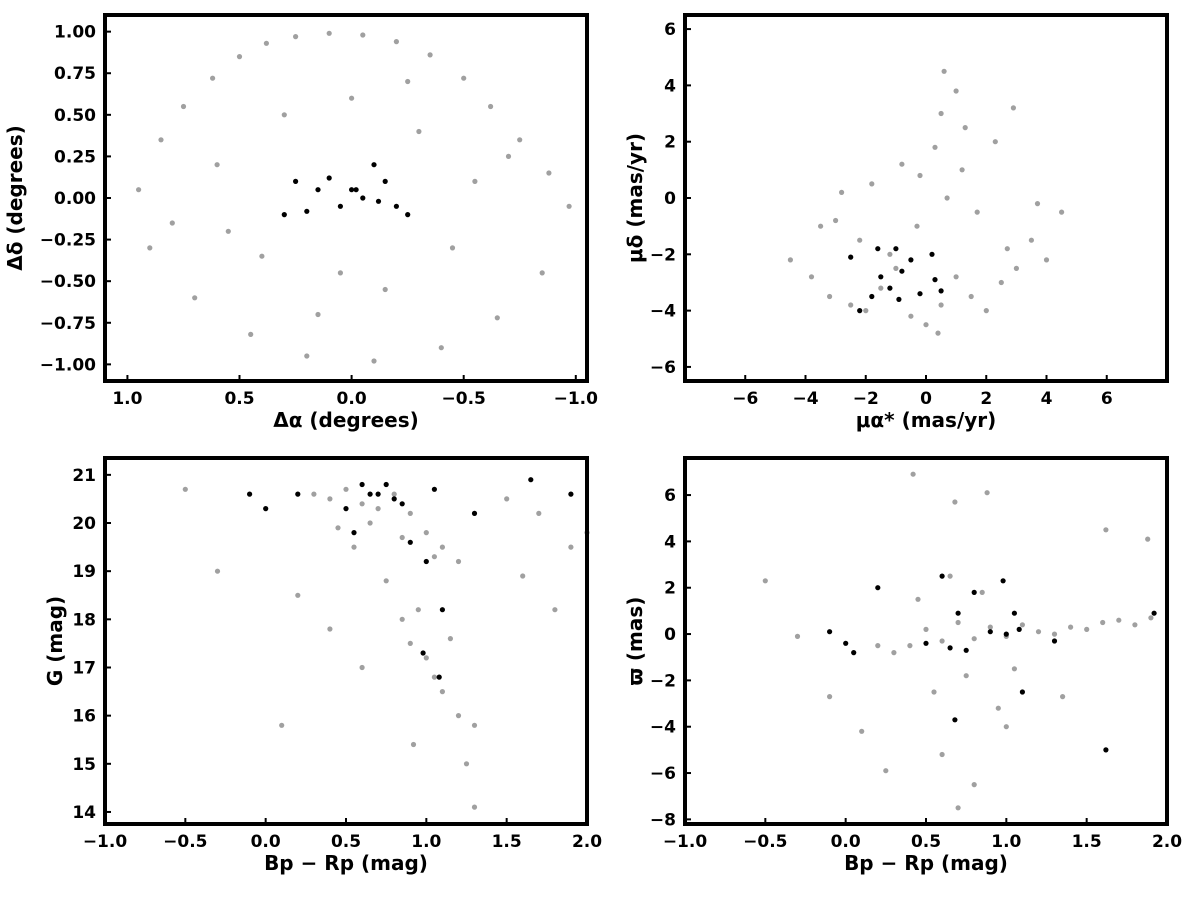  I want to click on y-axis-label: μδ (mas/yr), so click(635, 198).